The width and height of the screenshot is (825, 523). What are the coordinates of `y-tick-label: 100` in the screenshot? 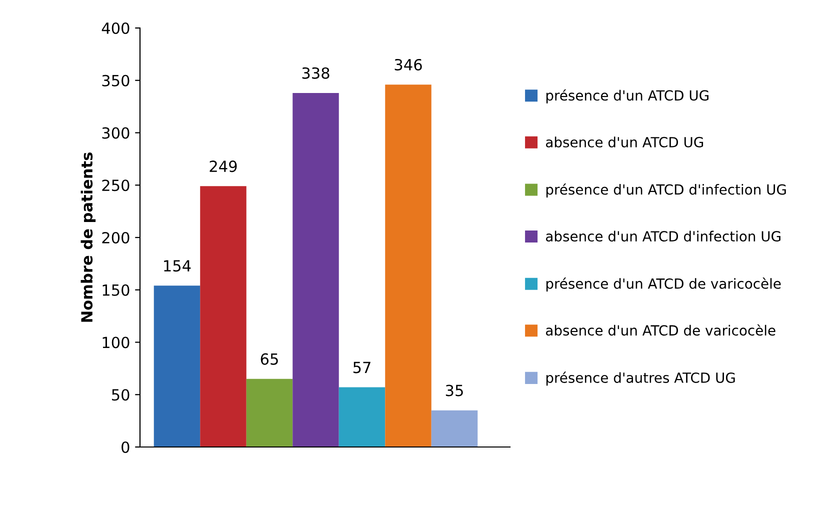 It's located at (116, 342).